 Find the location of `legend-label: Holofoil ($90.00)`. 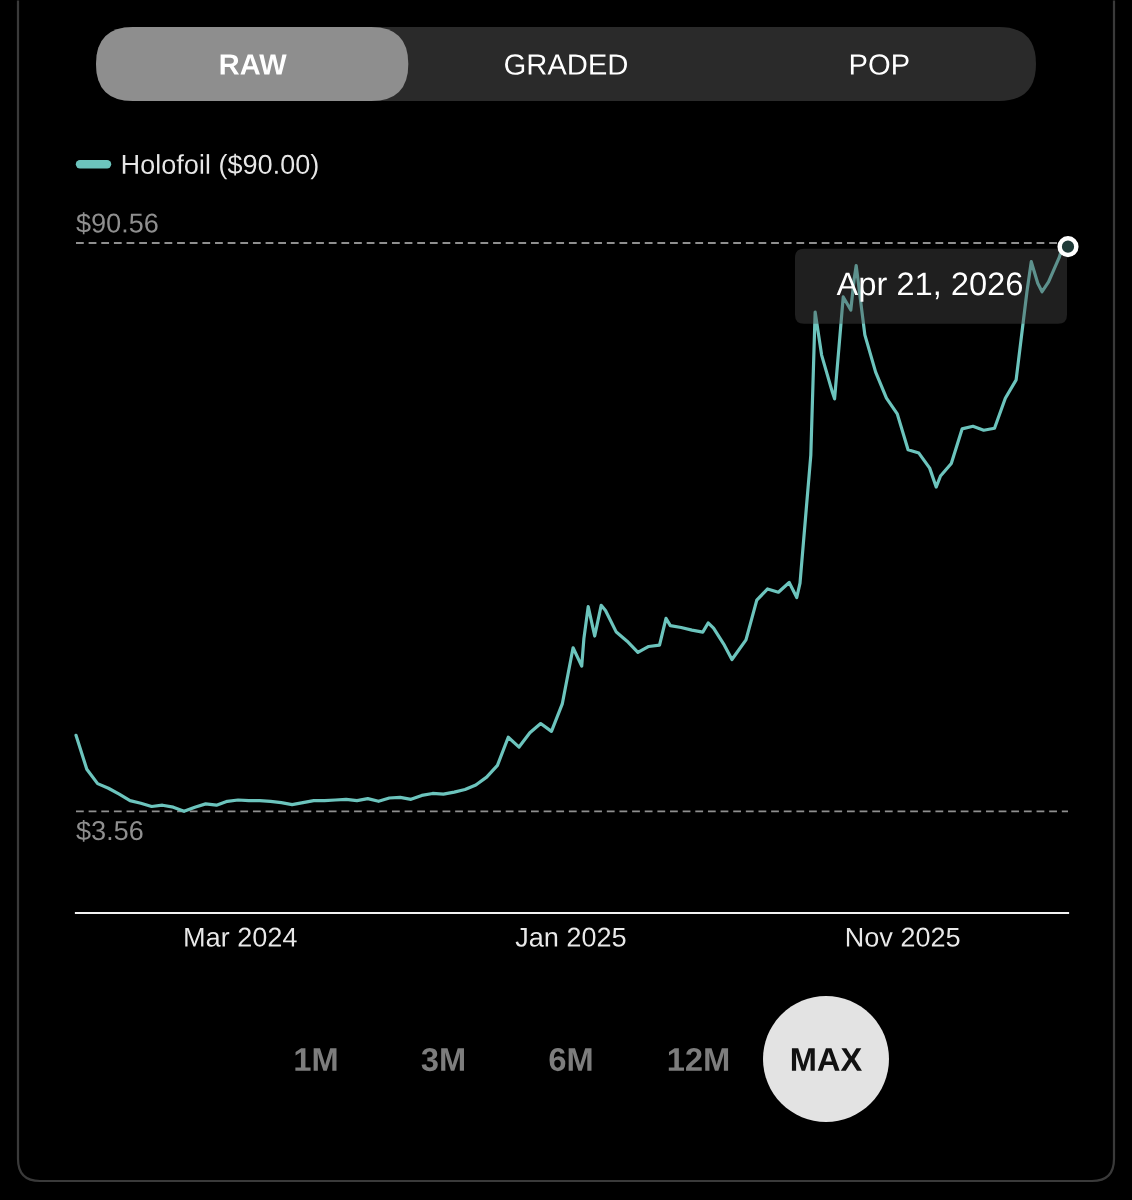

legend-label: Holofoil ($90.00) is located at coordinates (220, 166).